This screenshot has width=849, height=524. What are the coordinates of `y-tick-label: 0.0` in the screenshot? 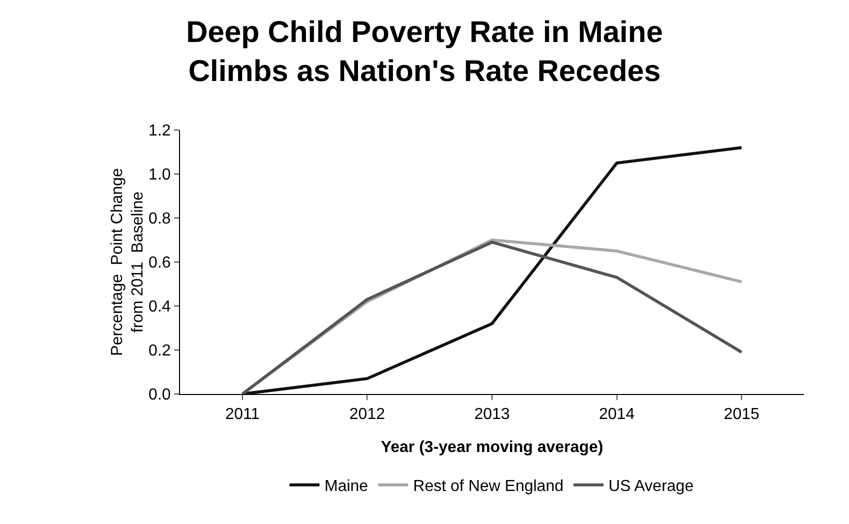 It's located at (159, 395).